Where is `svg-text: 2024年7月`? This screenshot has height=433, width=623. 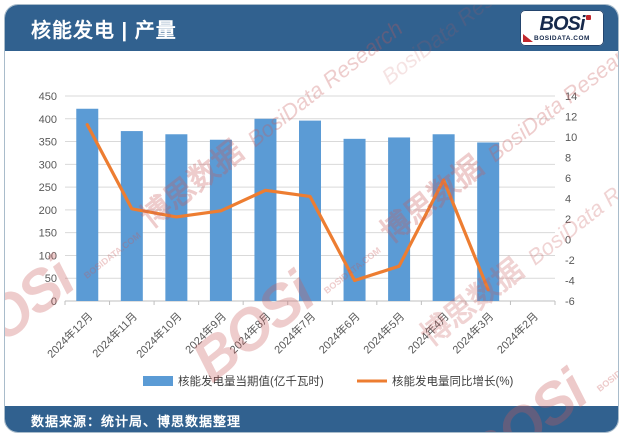 svg-text: 2024年7月 is located at coordinates (294, 332).